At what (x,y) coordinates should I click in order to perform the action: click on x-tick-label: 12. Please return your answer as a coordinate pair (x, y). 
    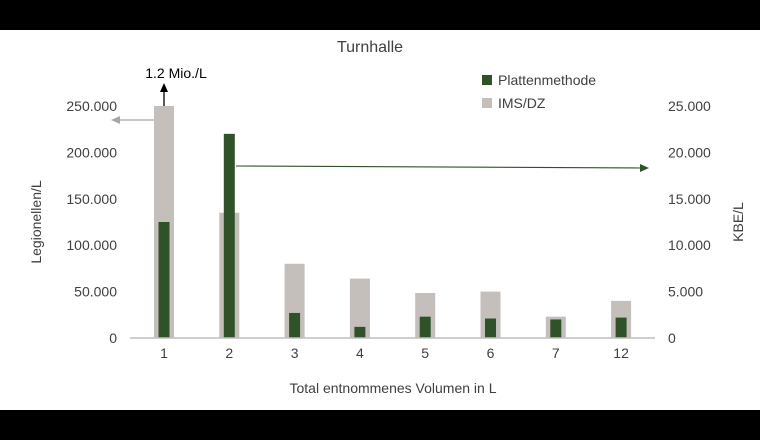
    Looking at the image, I should click on (621, 353).